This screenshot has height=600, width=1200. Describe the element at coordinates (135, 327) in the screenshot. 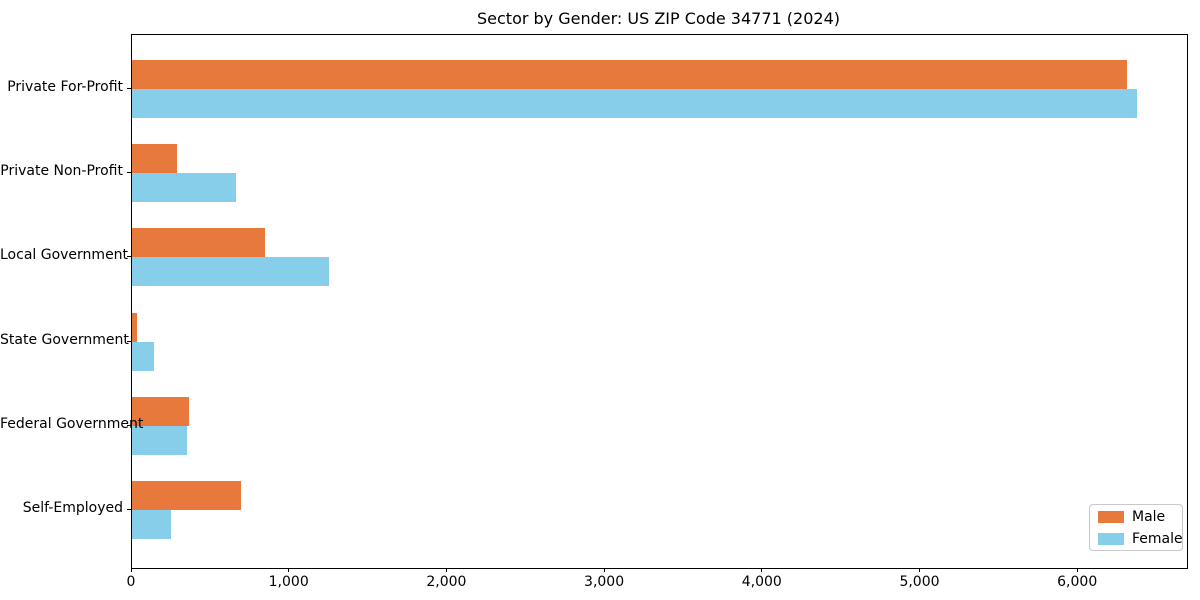

I see `bar-male-state-government` at that location.